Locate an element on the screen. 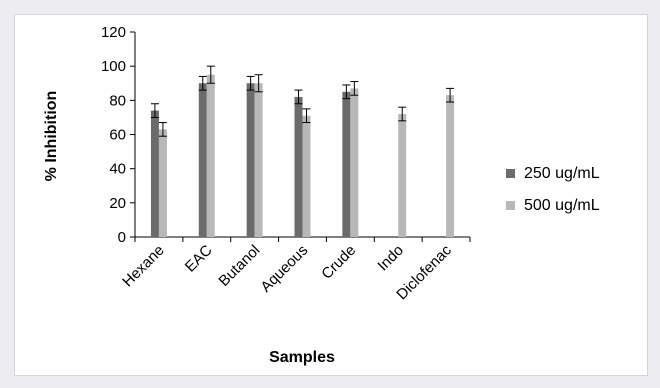  legend-label: 500 ug/mL is located at coordinates (562, 205).